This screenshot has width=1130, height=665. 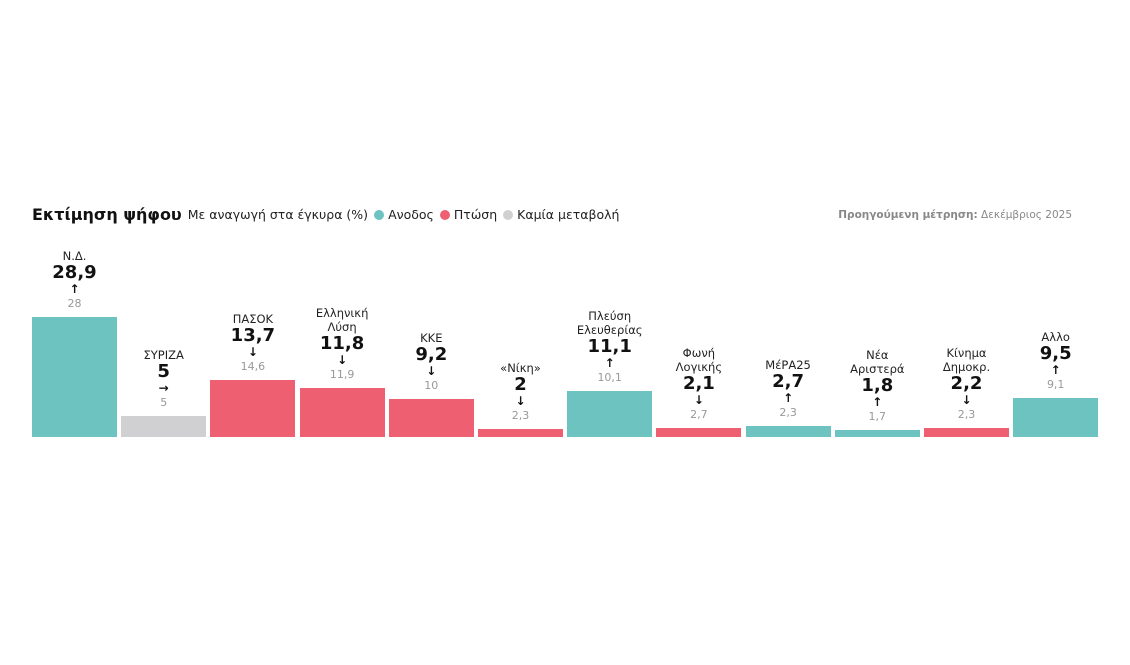 What do you see at coordinates (163, 388) in the screenshot?
I see `trend-arrow-same-icon: →` at bounding box center [163, 388].